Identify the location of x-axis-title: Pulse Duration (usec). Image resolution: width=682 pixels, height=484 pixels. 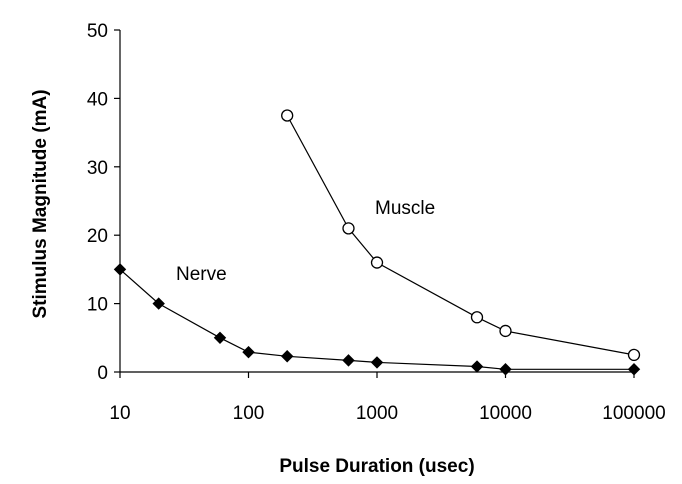
(376, 466).